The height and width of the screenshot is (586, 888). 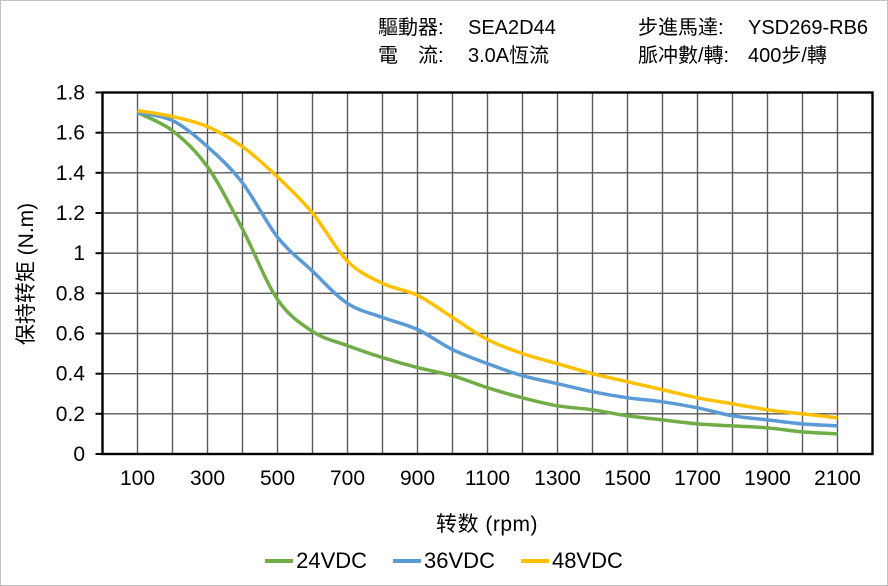 I want to click on x-tick-label: 300, so click(x=207, y=478).